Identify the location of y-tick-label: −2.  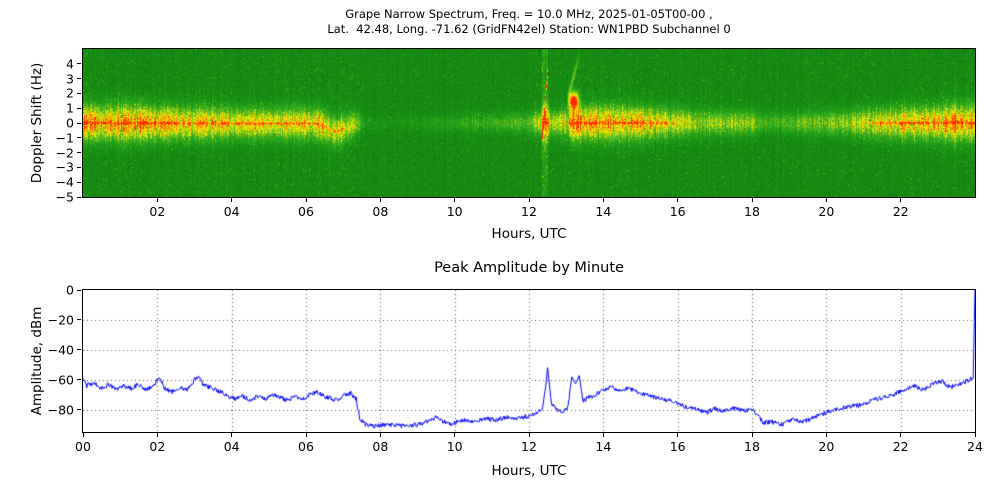
(64, 153).